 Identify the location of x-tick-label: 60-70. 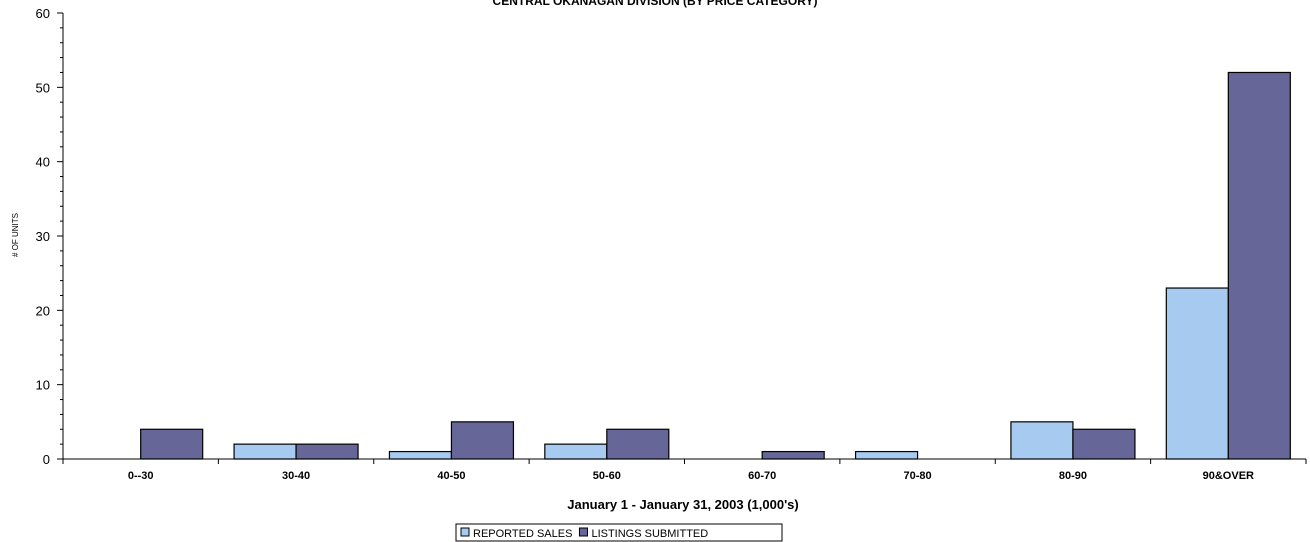
(762, 476).